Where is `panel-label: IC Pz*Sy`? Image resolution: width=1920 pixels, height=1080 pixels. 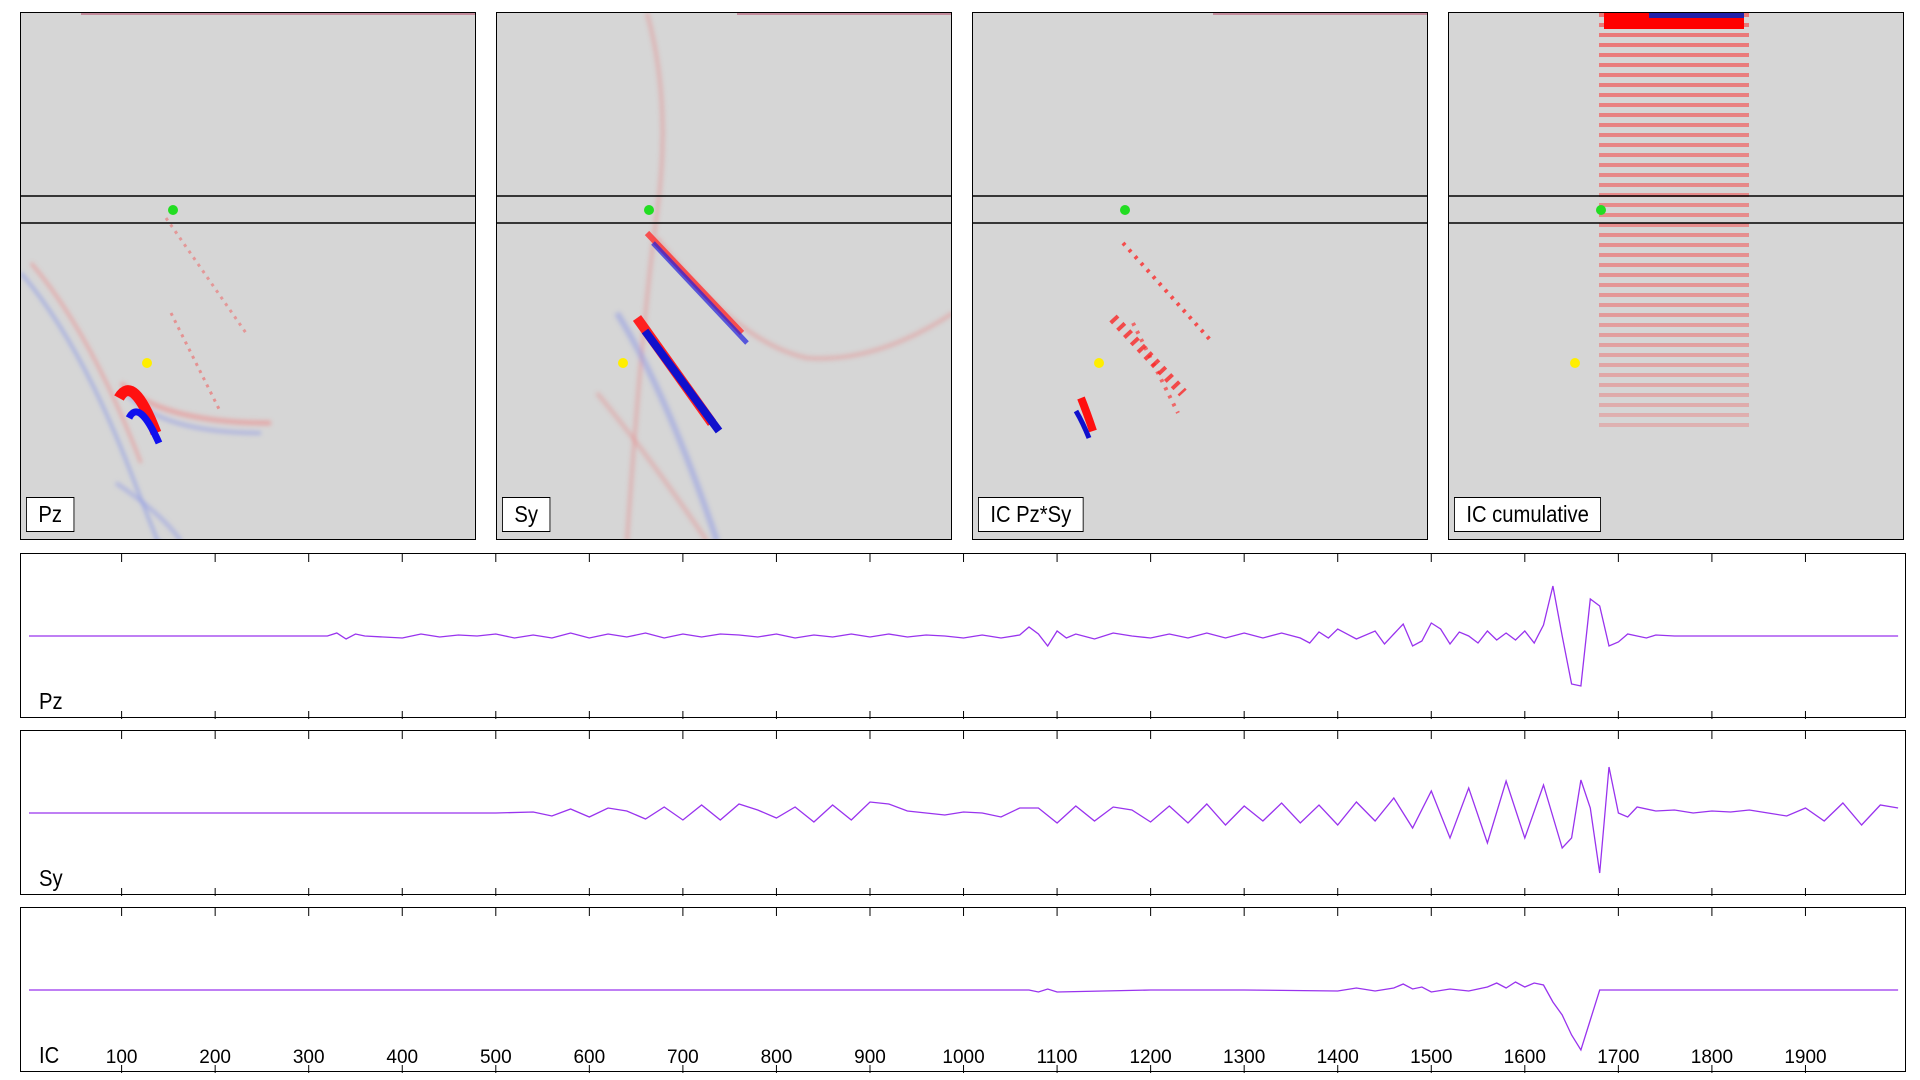
panel-label: IC Pz*Sy is located at coordinates (1031, 514).